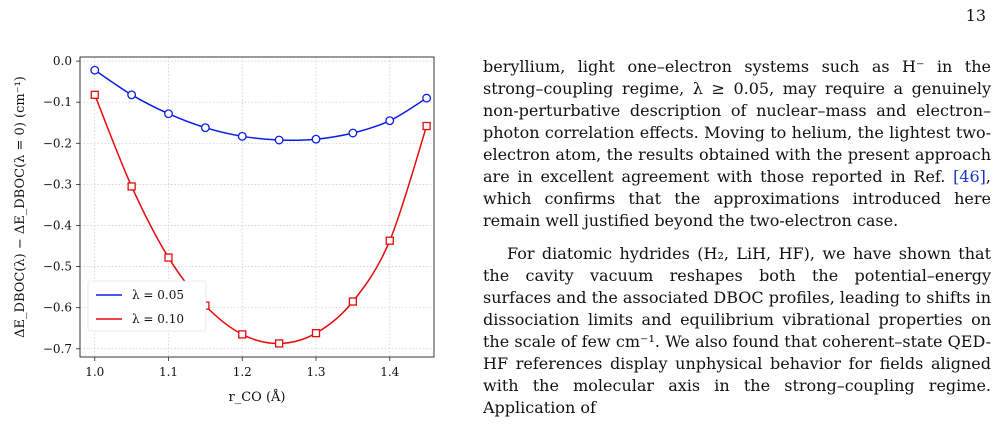 The image size is (1000, 448). I want to click on y-tick-label: 0.0, so click(62, 61).